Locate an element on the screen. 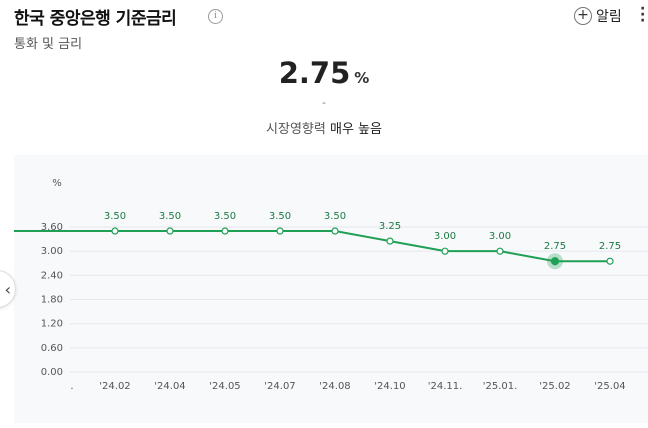  alarm-label: 알림 is located at coordinates (609, 17).